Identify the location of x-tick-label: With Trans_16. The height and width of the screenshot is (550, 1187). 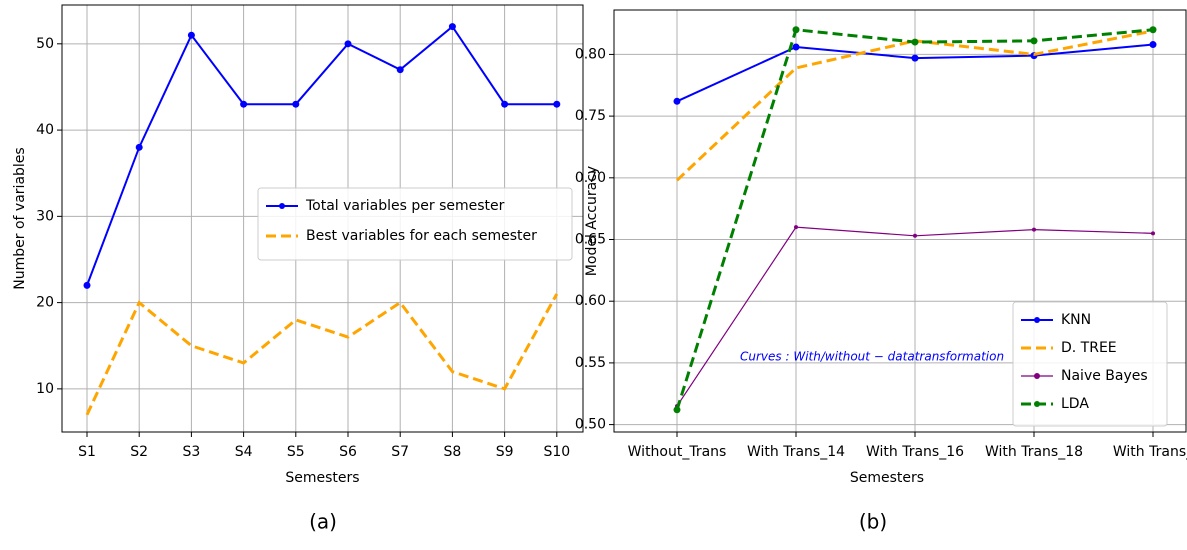
(915, 452).